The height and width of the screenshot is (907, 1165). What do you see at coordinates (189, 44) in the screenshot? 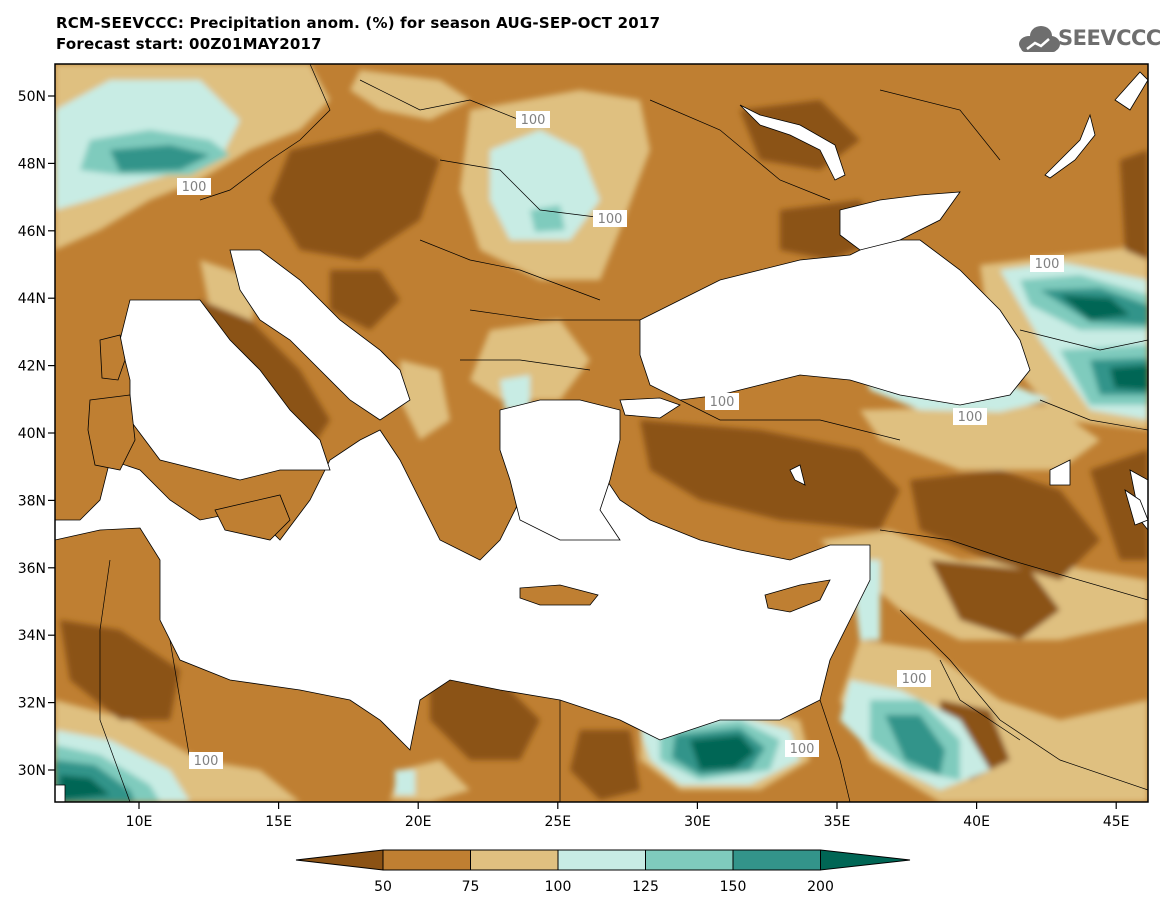
I see `forecast-start-label: Forecast start: 00Z01MAY2017` at bounding box center [189, 44].